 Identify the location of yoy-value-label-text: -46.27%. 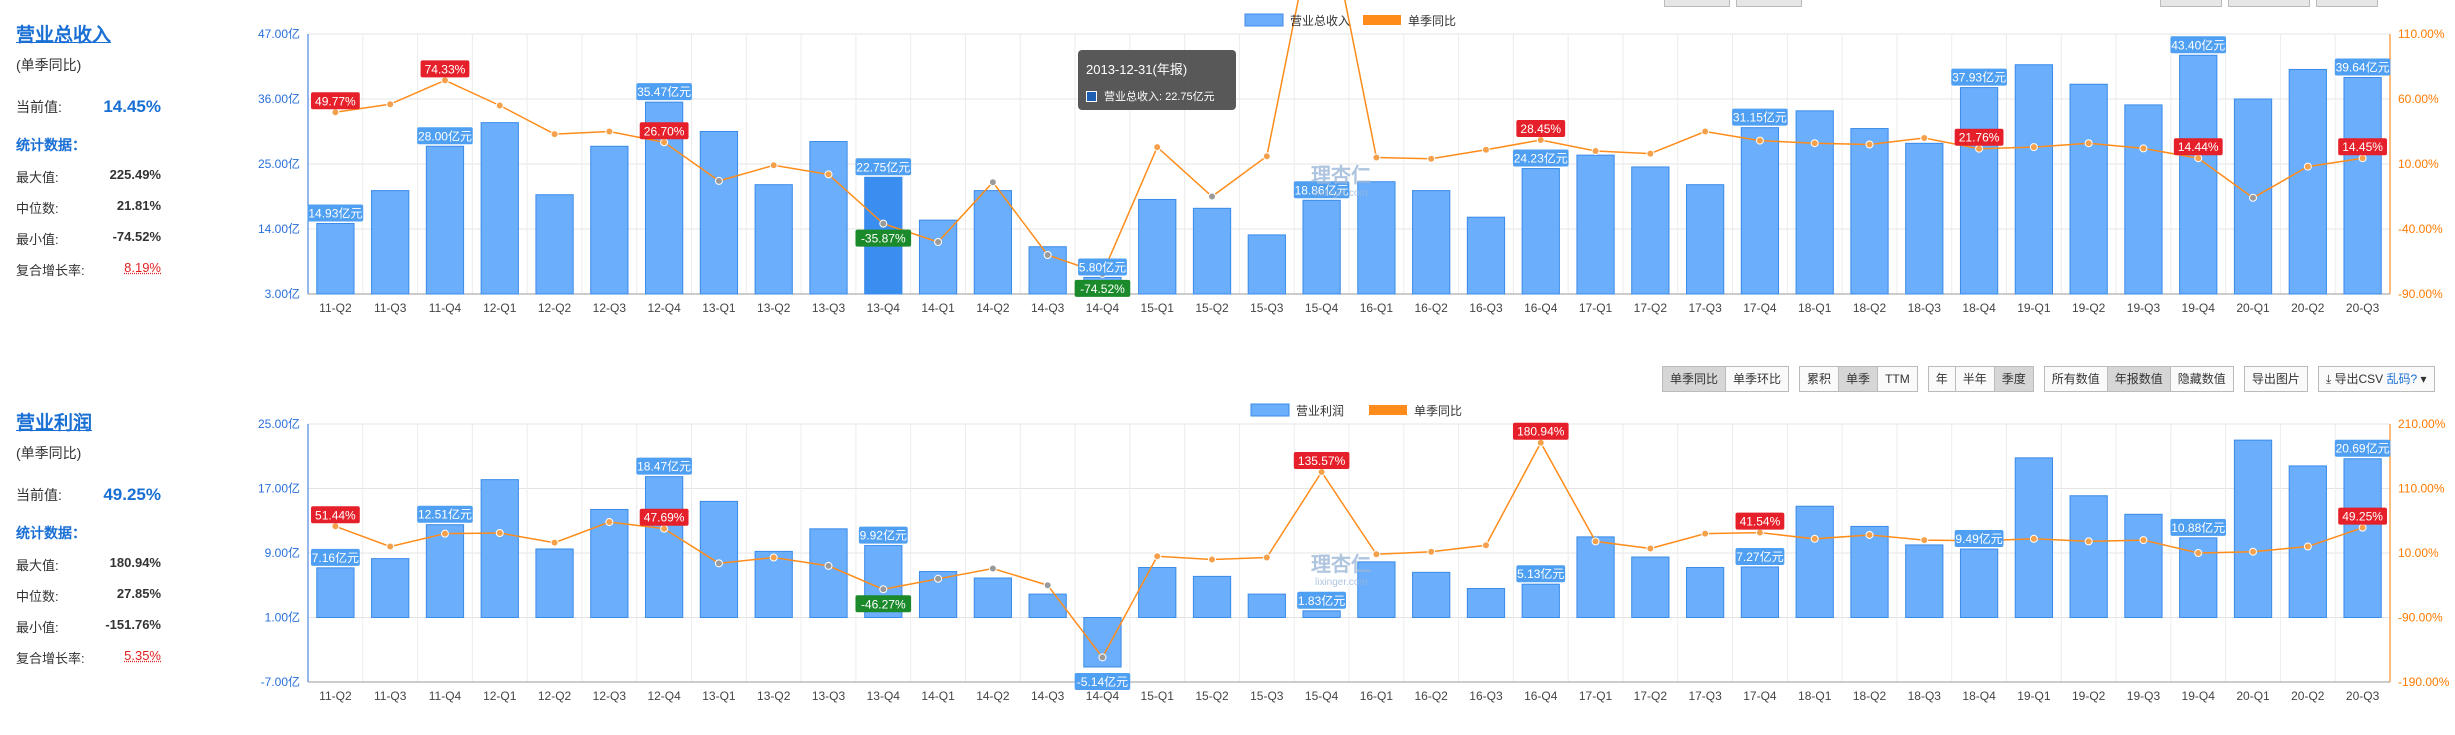
(883, 604).